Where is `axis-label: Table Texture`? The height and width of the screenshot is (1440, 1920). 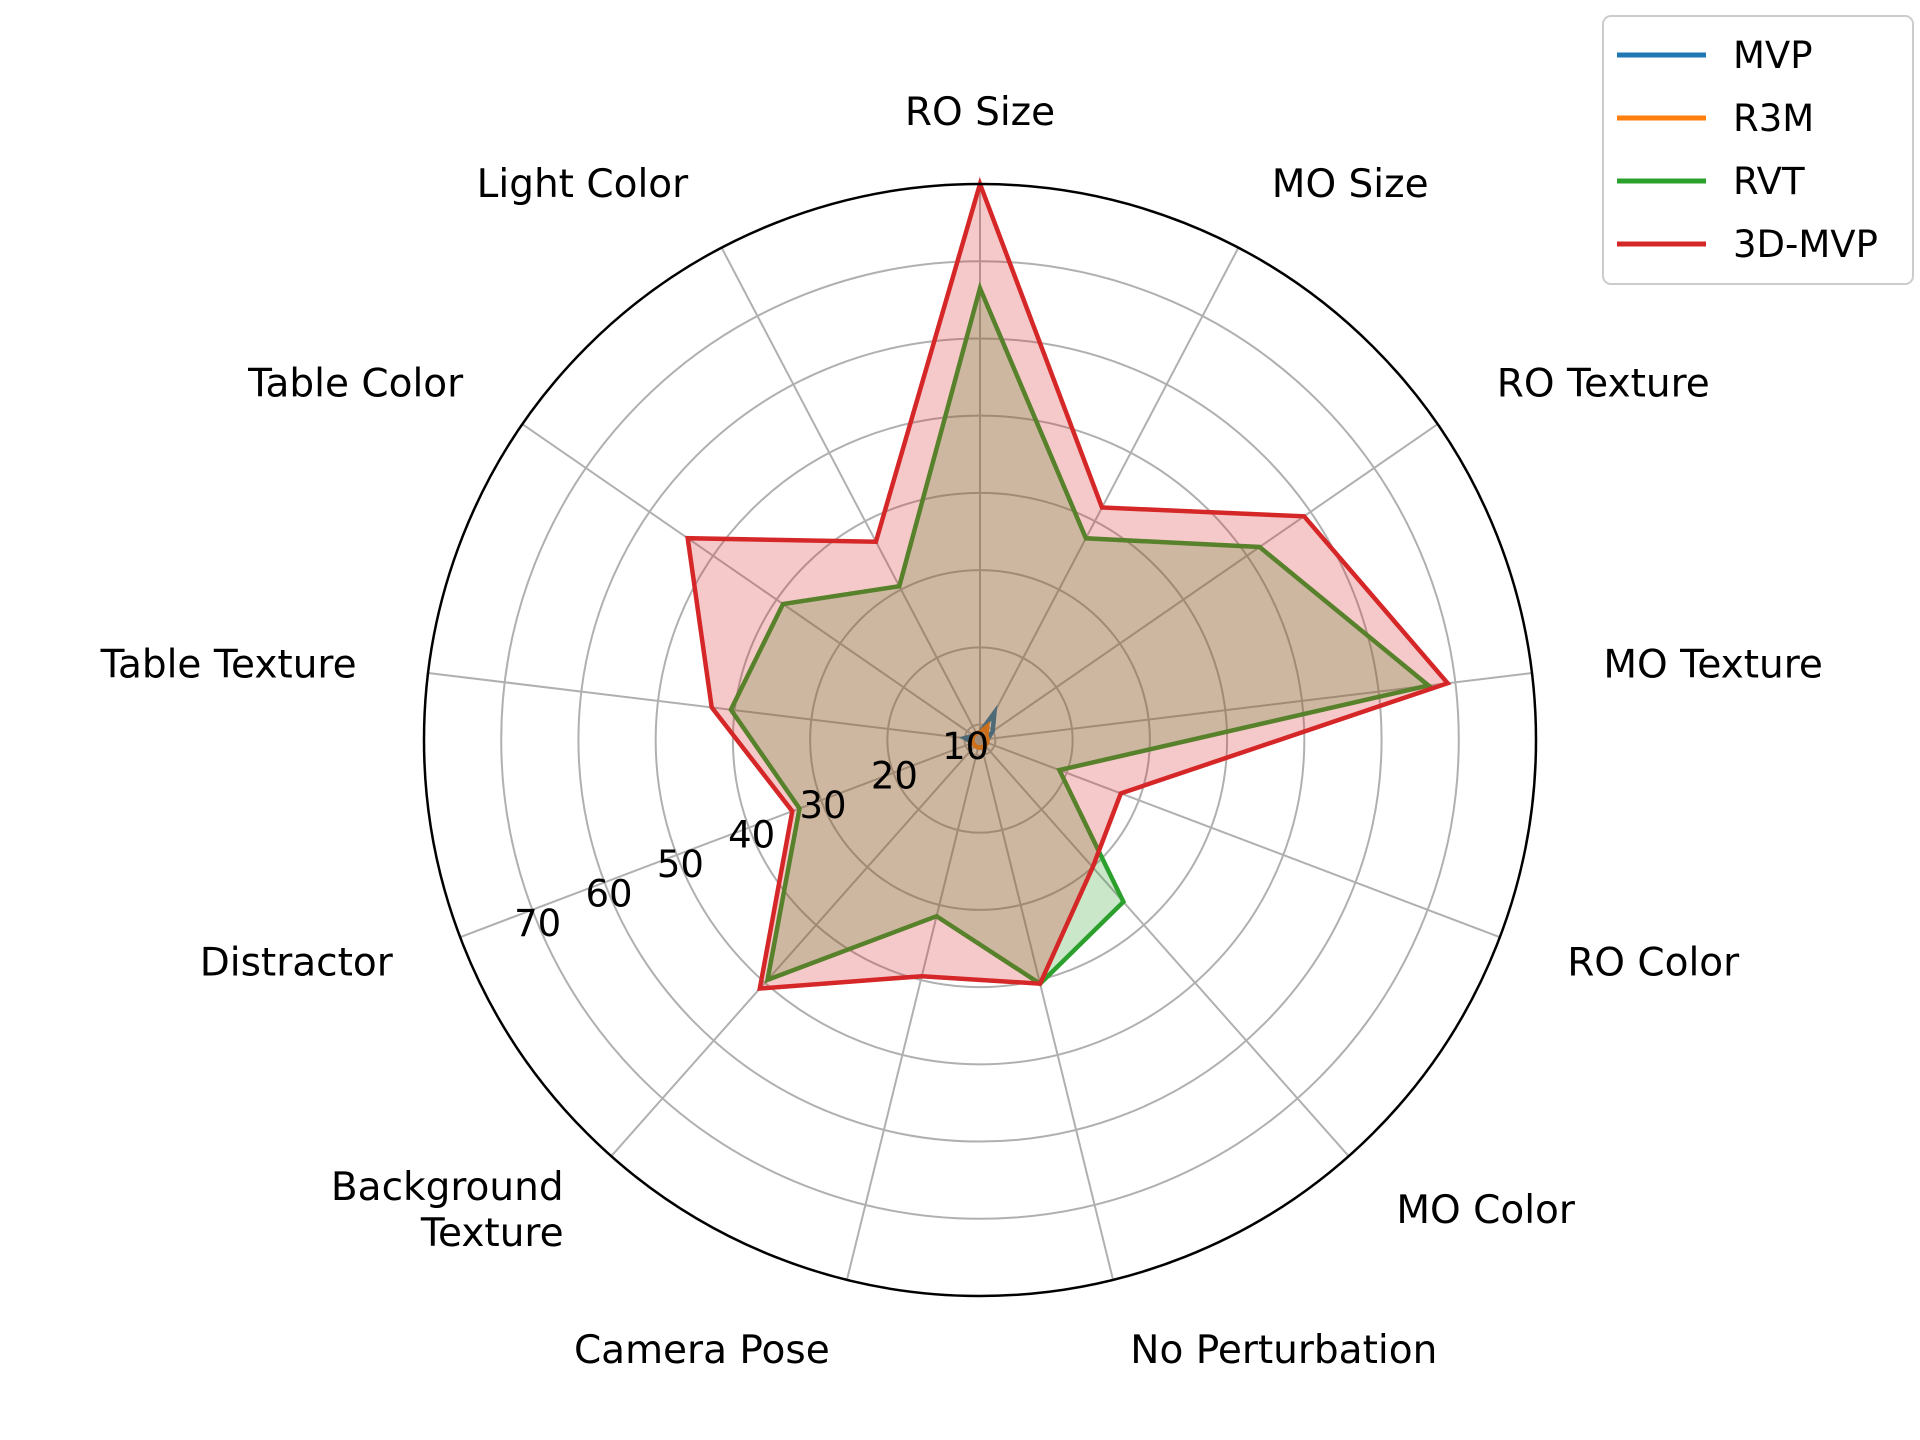
axis-label: Table Texture is located at coordinates (228, 664).